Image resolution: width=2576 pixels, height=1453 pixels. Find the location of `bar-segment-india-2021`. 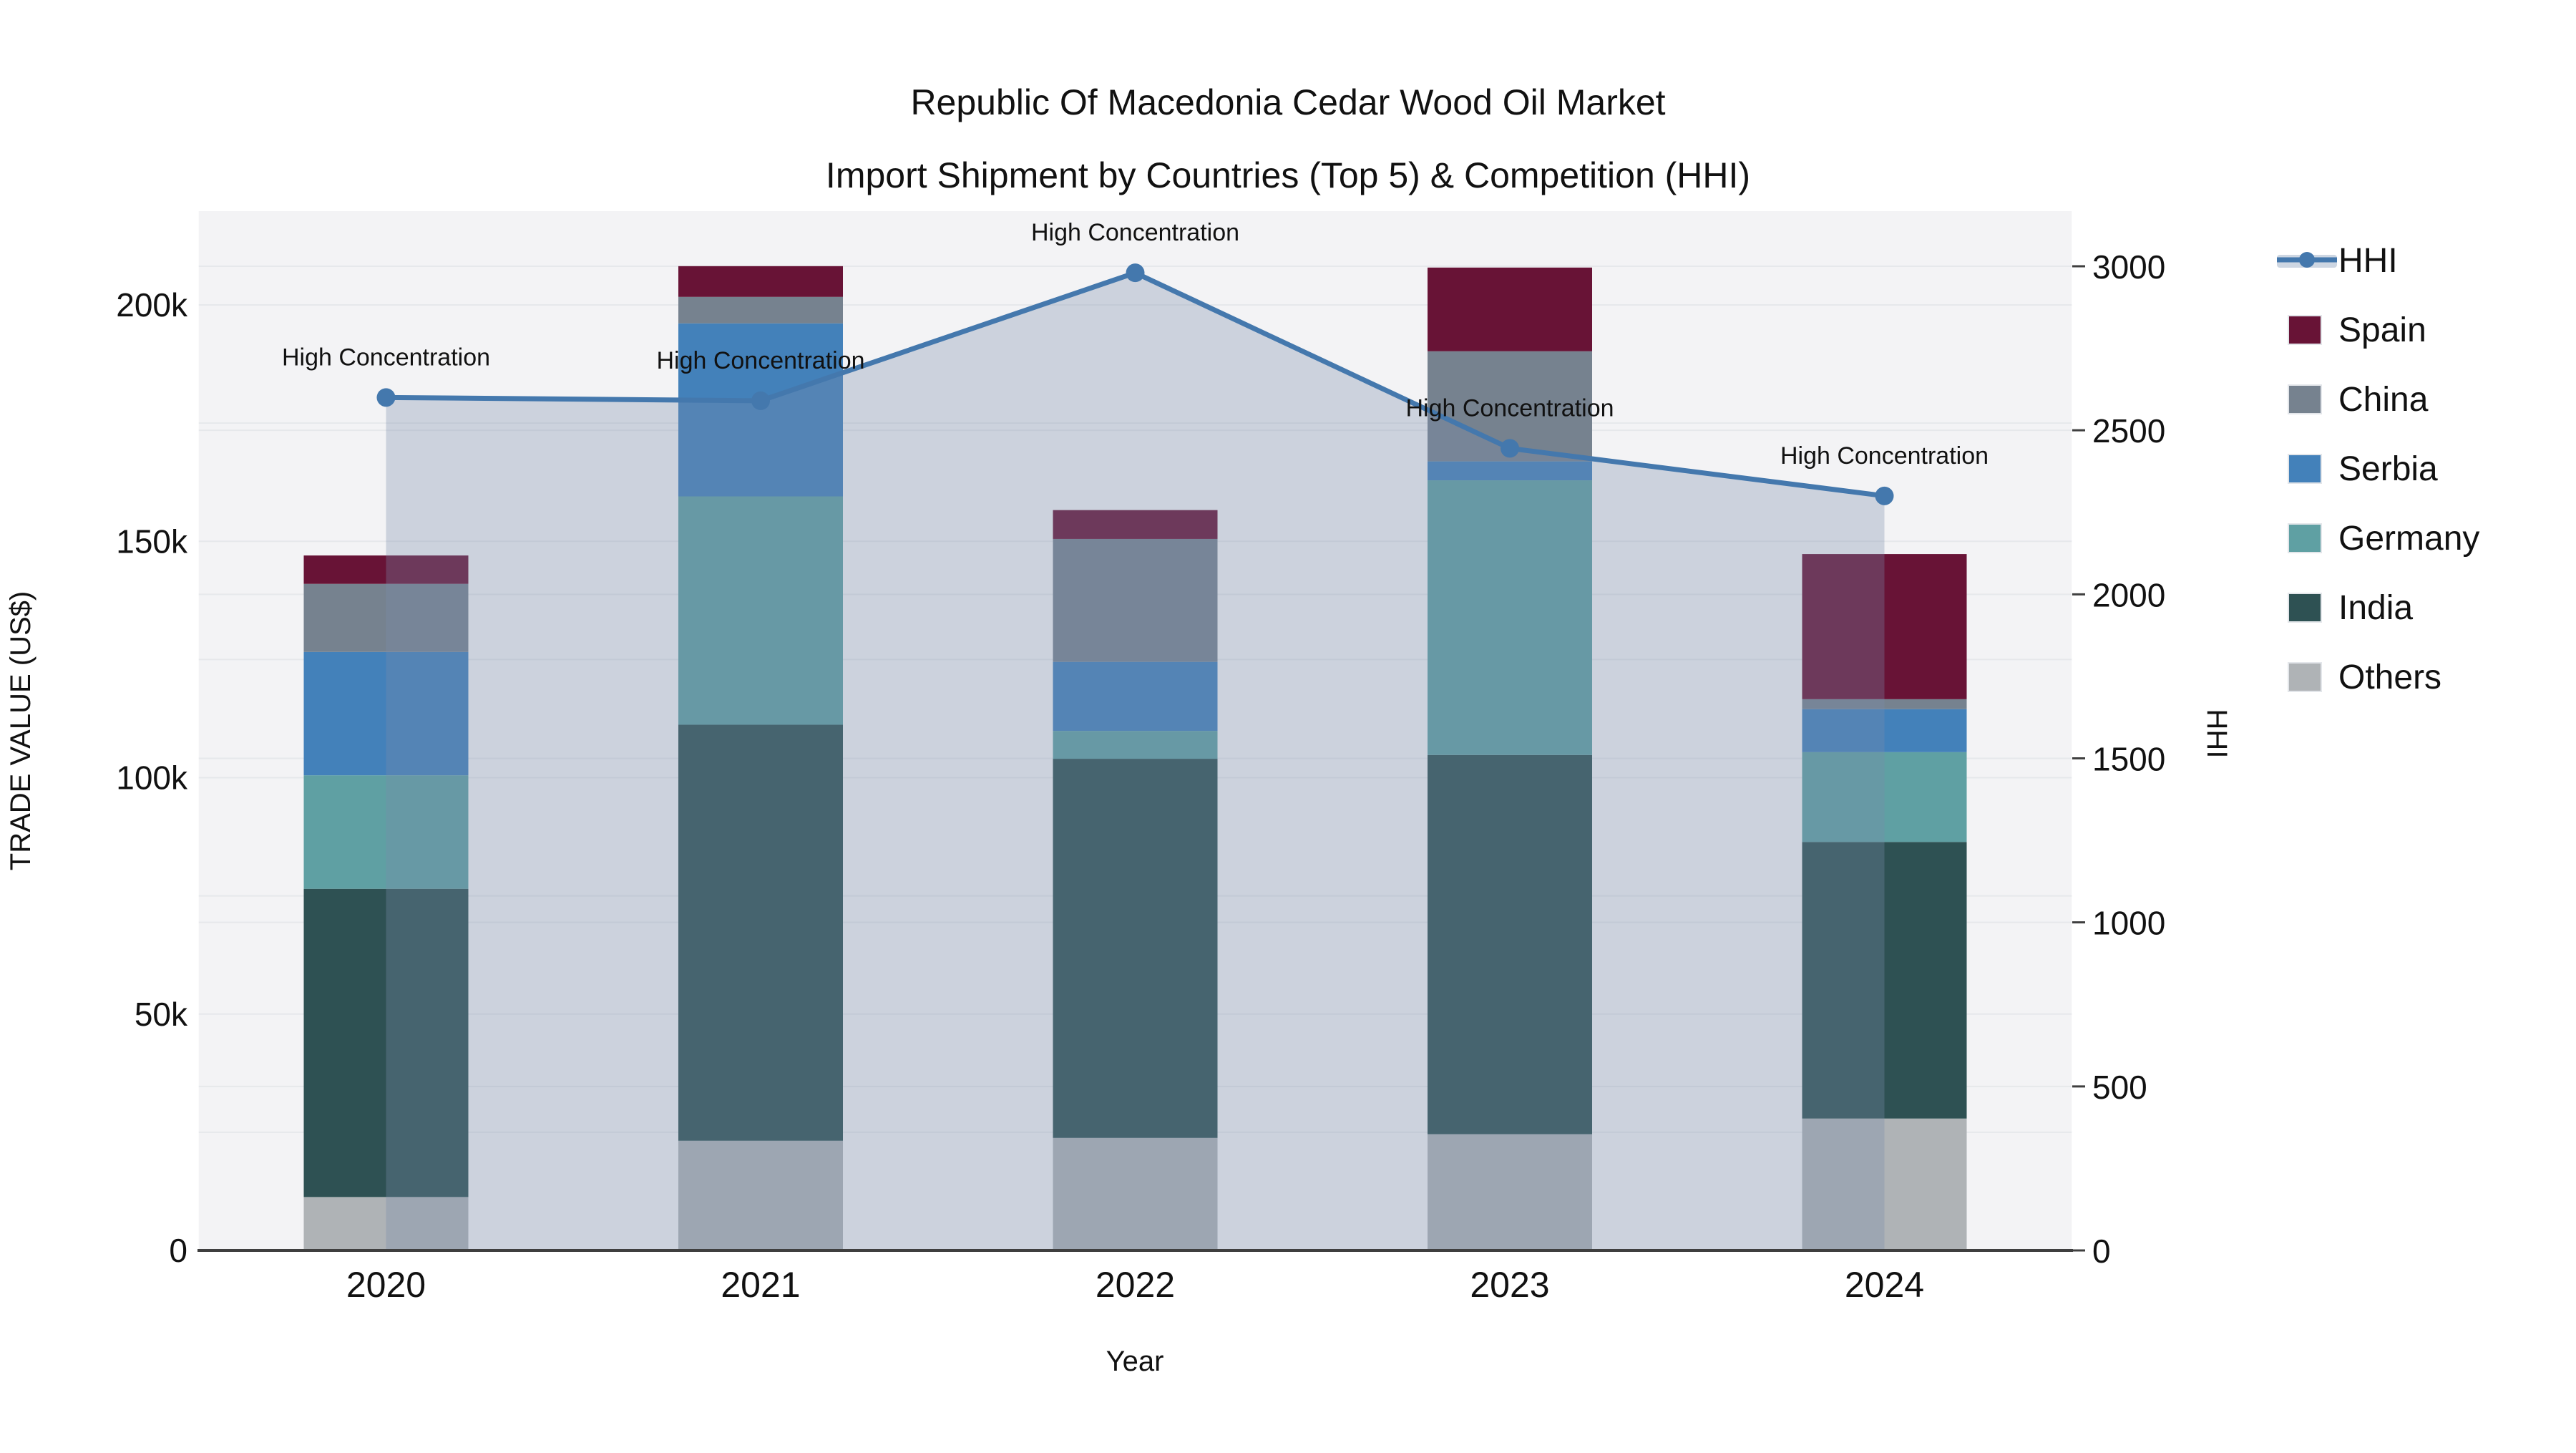

bar-segment-india-2021 is located at coordinates (760, 933).